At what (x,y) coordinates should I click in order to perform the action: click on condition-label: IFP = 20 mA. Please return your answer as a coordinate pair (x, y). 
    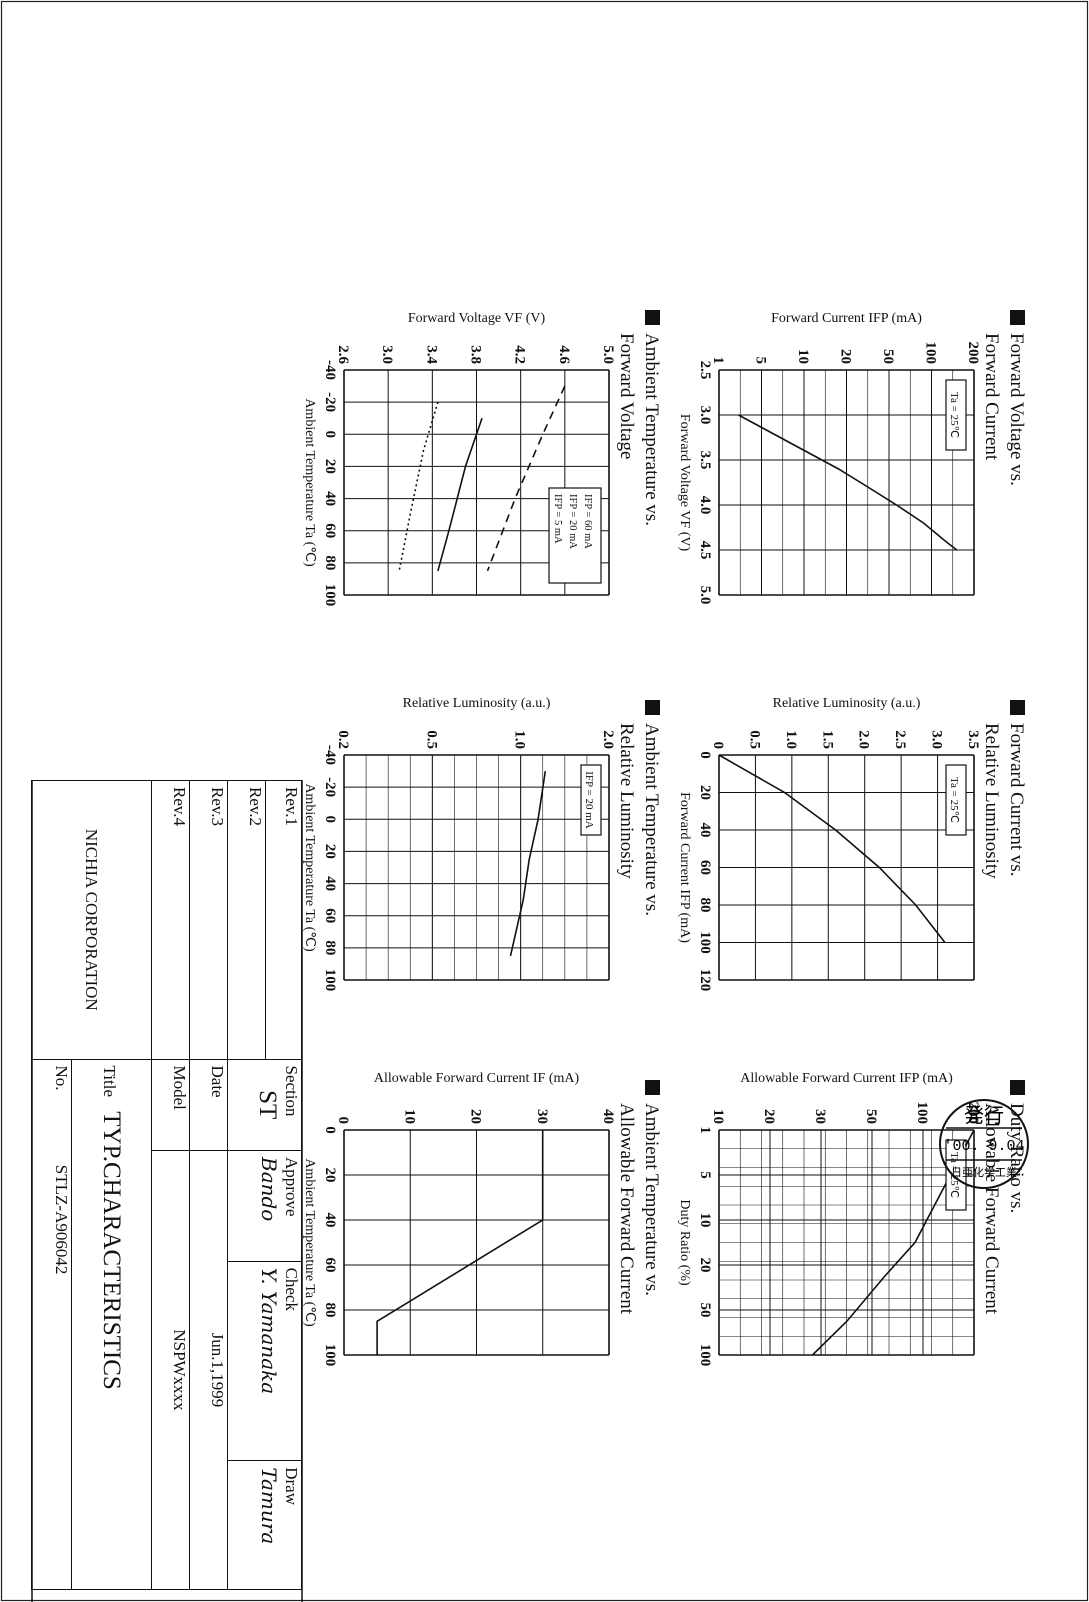
    Looking at the image, I should click on (589, 800).